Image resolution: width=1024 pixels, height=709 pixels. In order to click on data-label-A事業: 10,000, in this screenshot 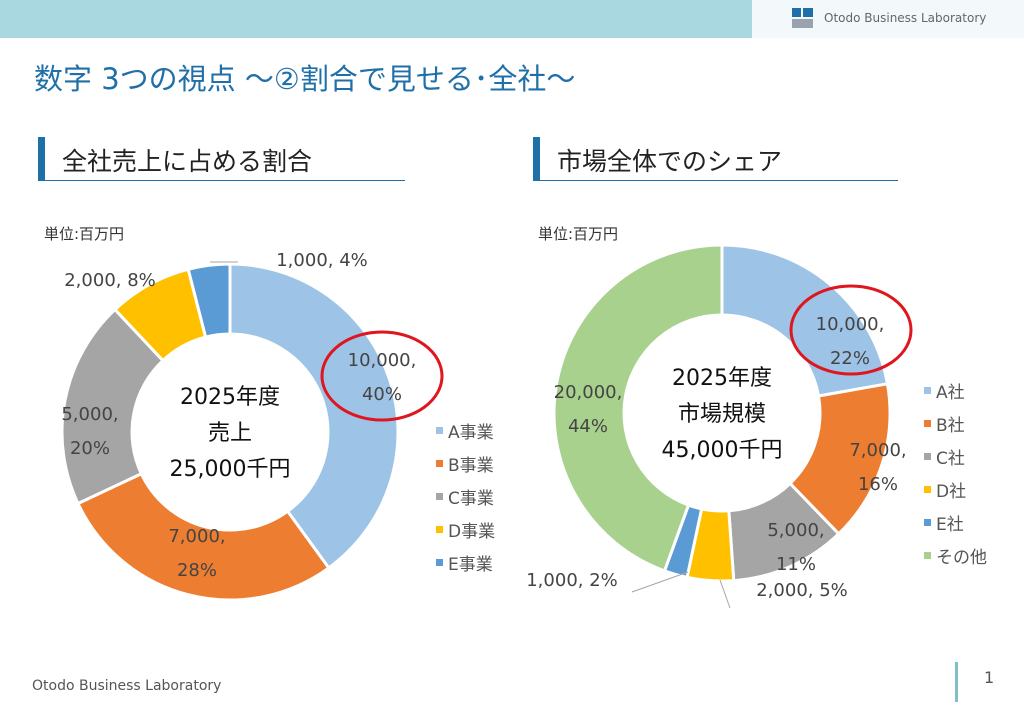, I will do `click(382, 360)`.